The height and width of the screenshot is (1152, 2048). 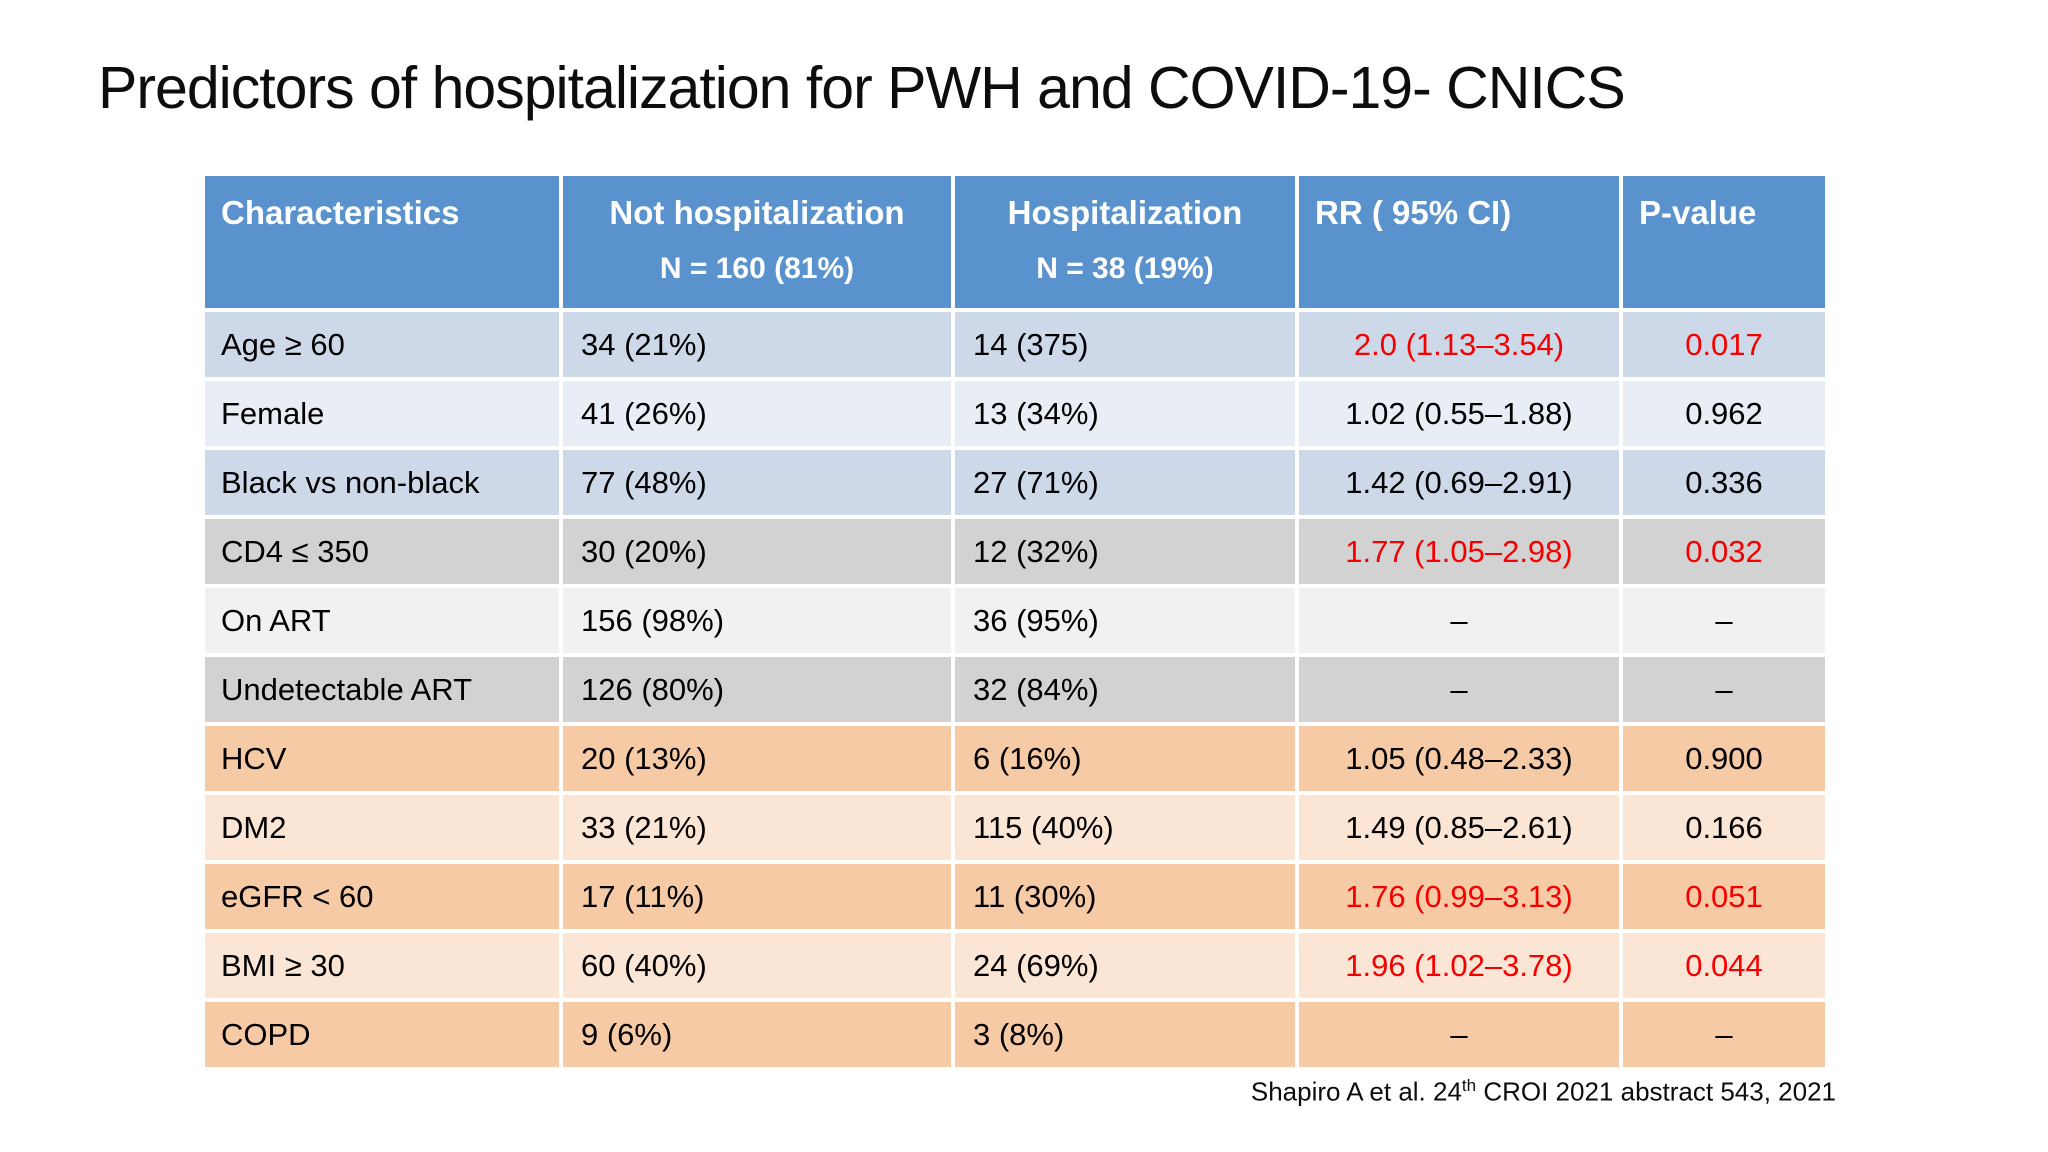 What do you see at coordinates (382, 620) in the screenshot?
I see `cell-characteristic: On ART` at bounding box center [382, 620].